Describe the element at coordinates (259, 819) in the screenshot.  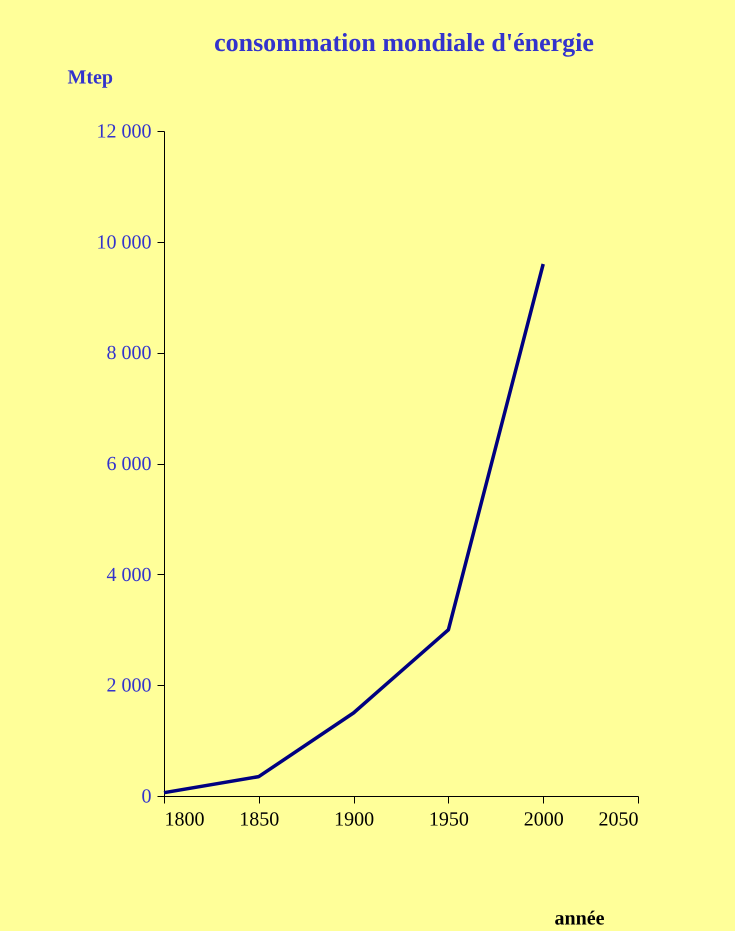
I see `x-tick-label: 1850` at that location.